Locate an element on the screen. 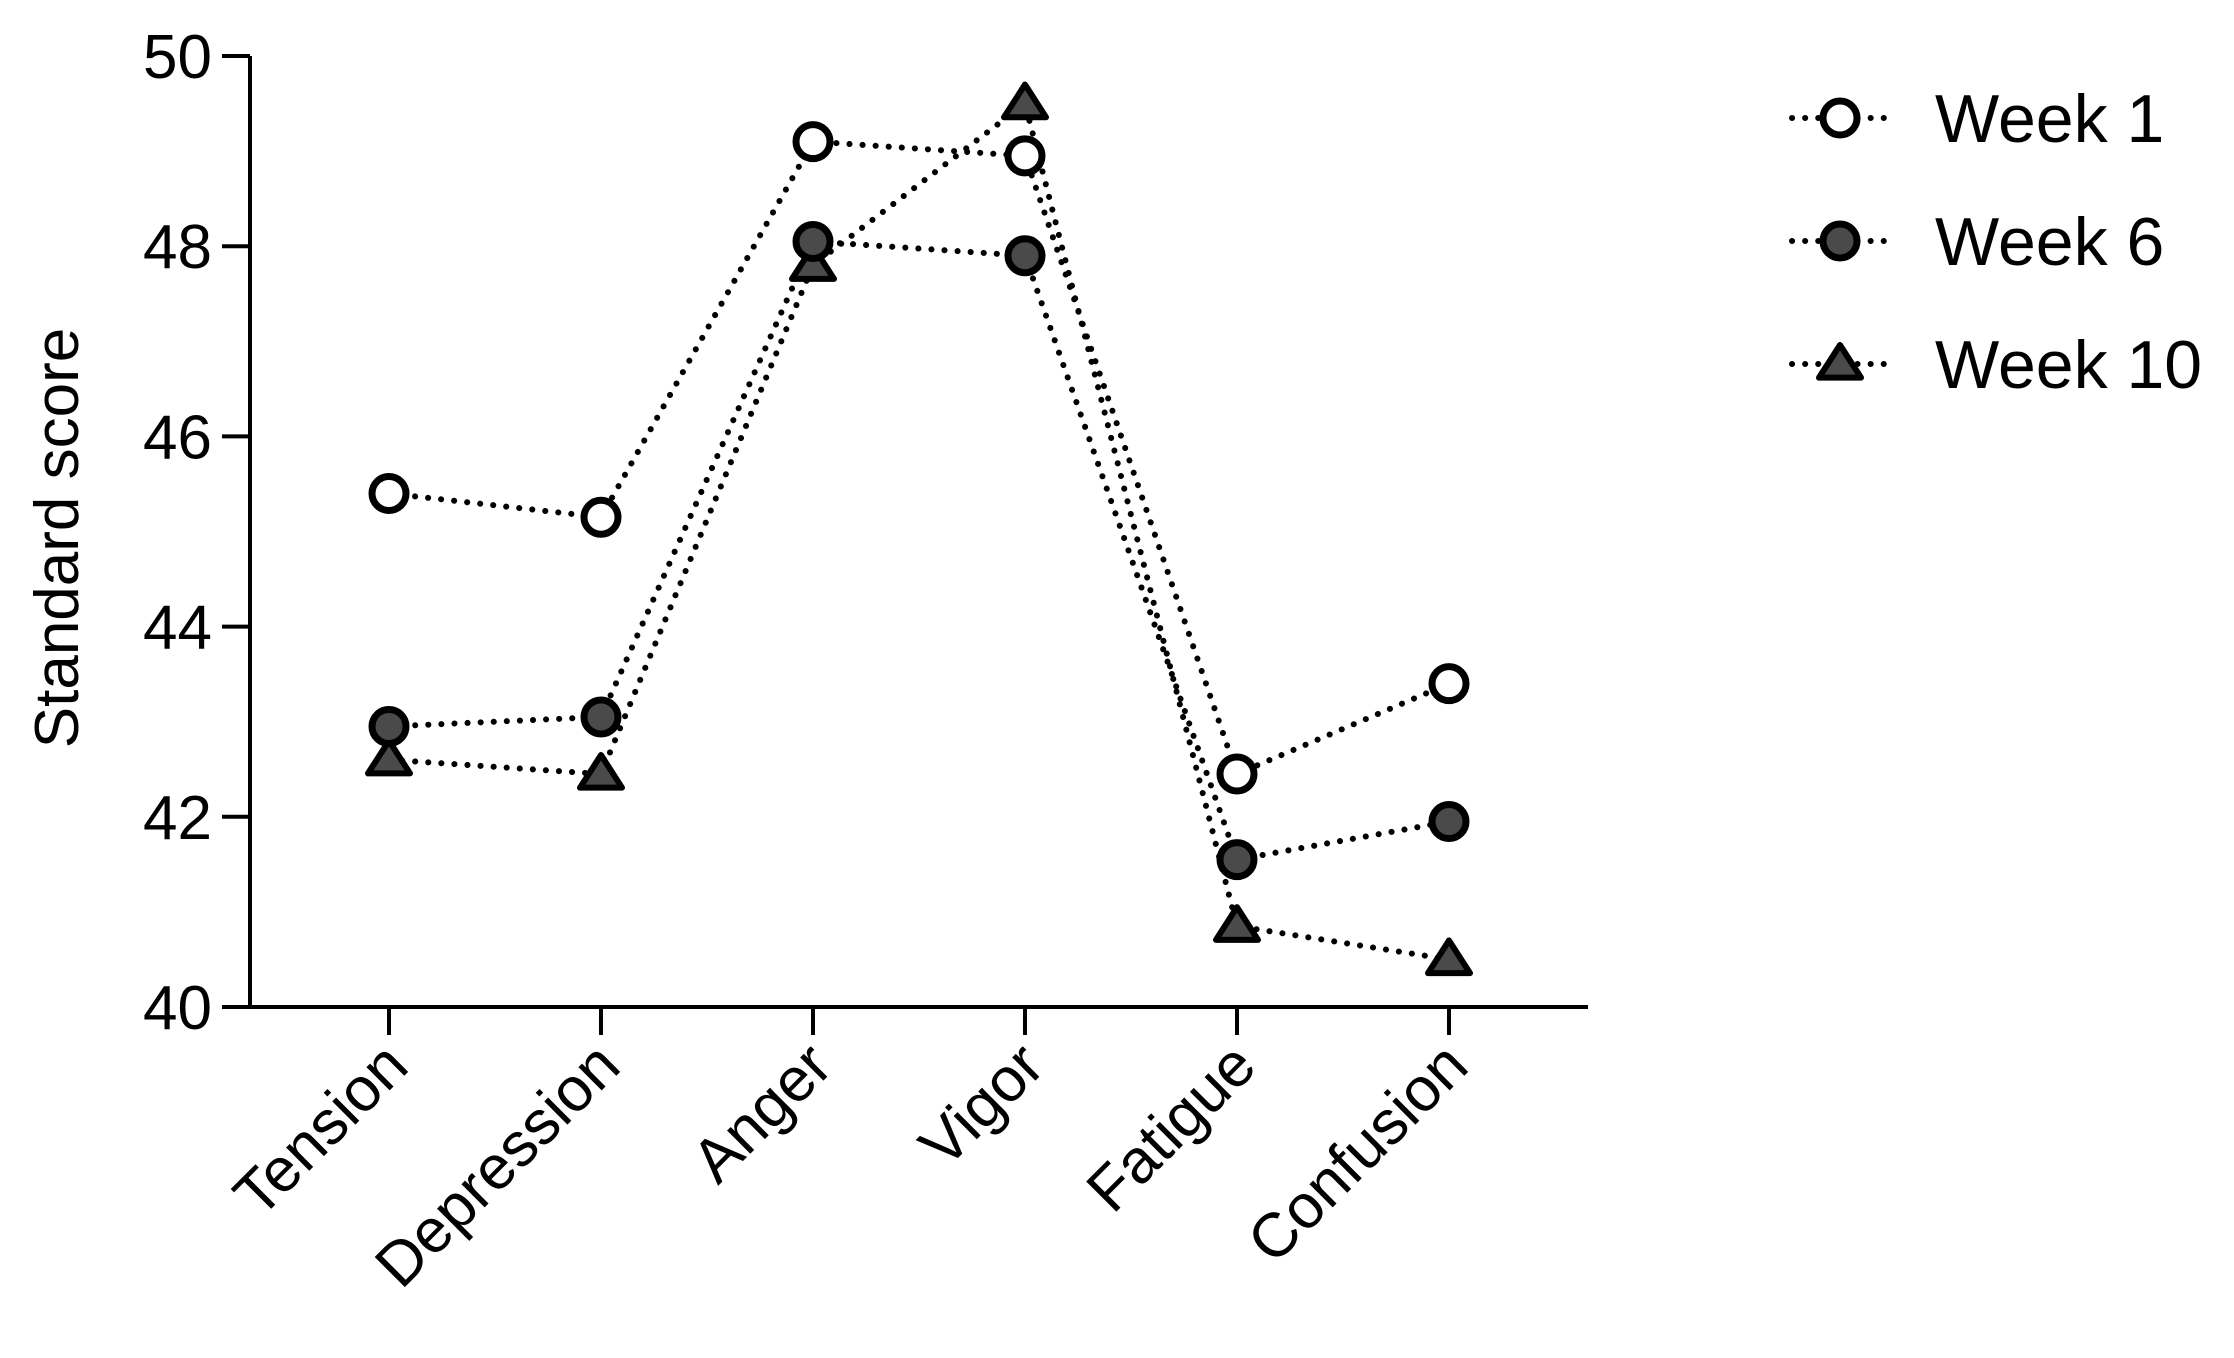 The width and height of the screenshot is (2234, 1358). data-point-week-1-confusion is located at coordinates (1449, 684).